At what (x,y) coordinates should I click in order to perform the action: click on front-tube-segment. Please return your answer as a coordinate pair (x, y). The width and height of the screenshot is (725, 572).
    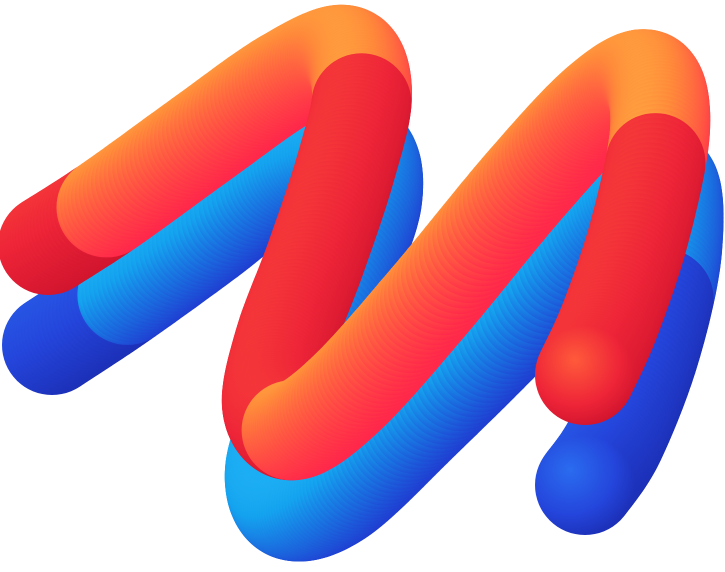
    Looking at the image, I should click on (585, 375).